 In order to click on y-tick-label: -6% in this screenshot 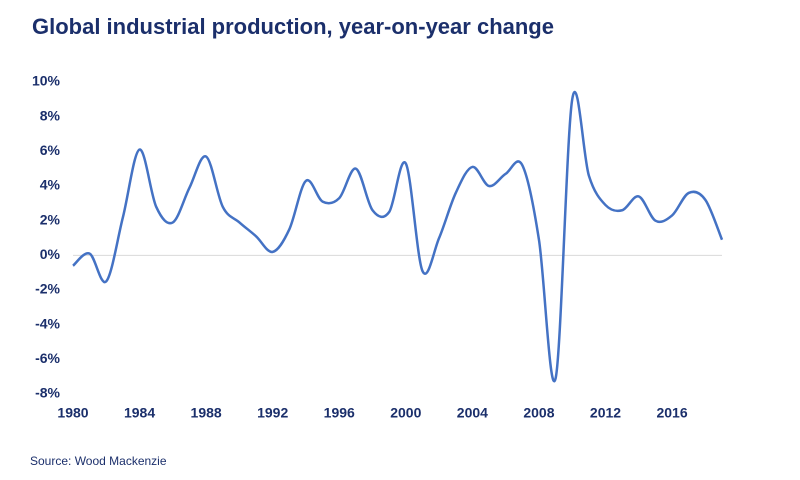, I will do `click(47, 358)`.